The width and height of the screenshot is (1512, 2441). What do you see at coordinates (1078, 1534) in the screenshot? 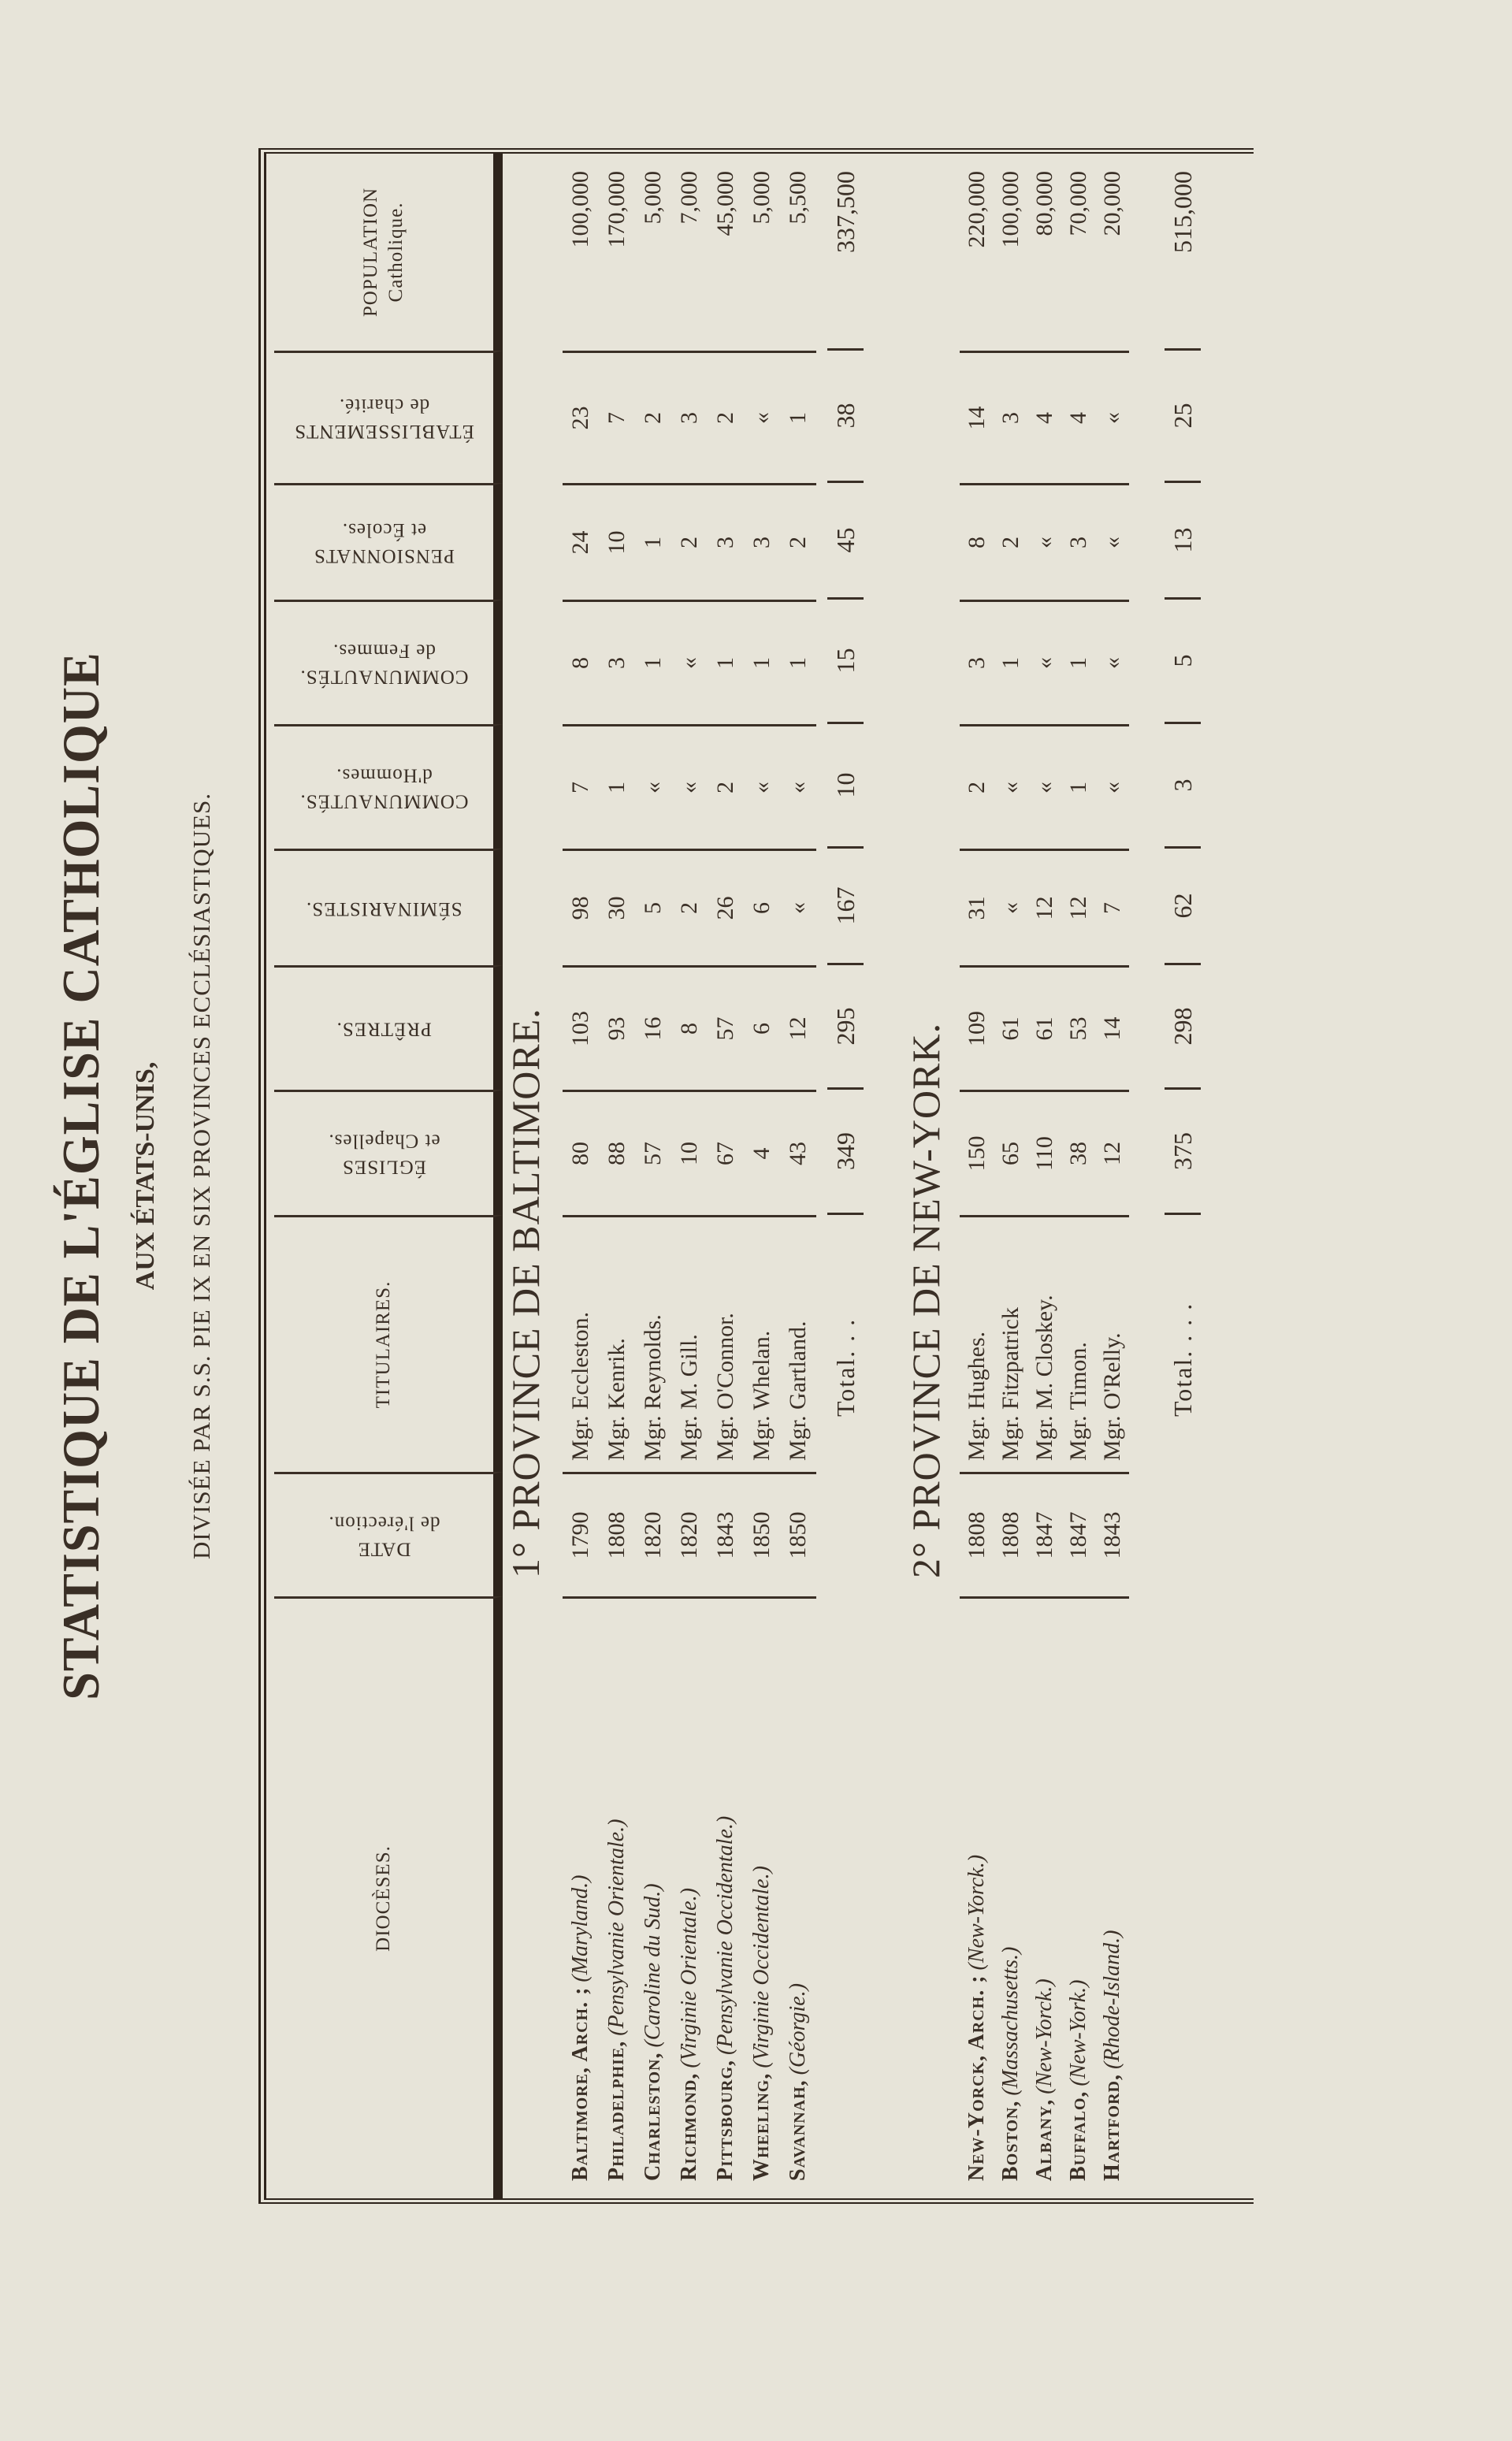
I see `cell-date: 1847` at bounding box center [1078, 1534].